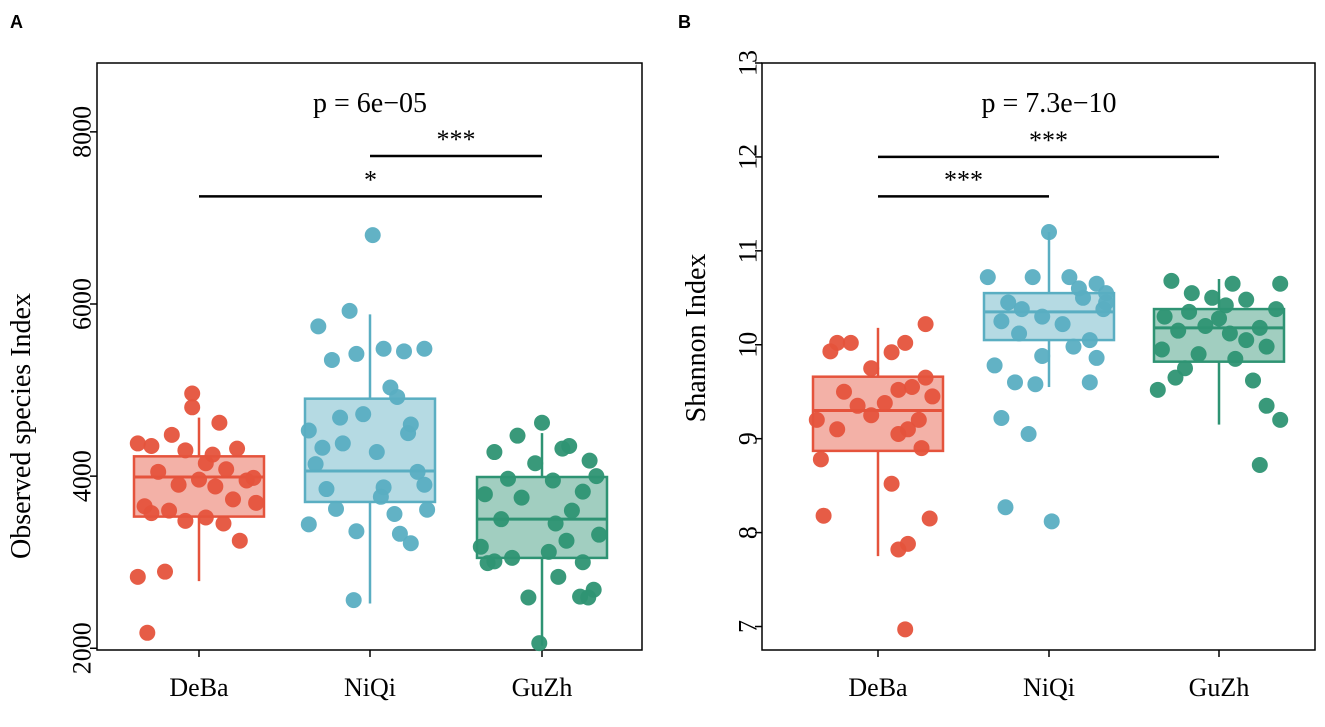 This screenshot has height=727, width=1325. I want to click on x-tick-label: GuZh, so click(542, 687).